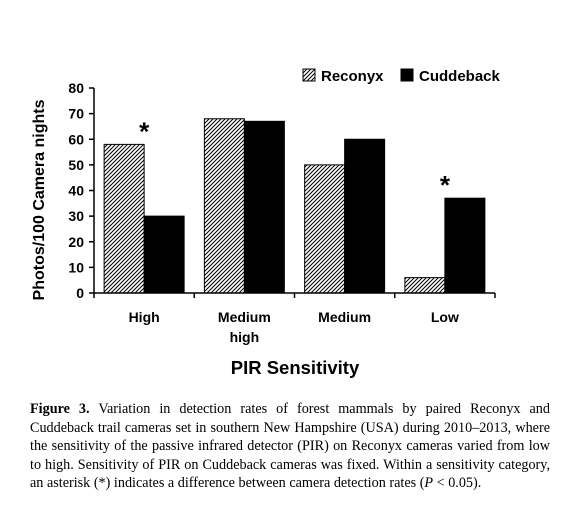  Describe the element at coordinates (76, 165) in the screenshot. I see `y-tick-label: 50` at that location.